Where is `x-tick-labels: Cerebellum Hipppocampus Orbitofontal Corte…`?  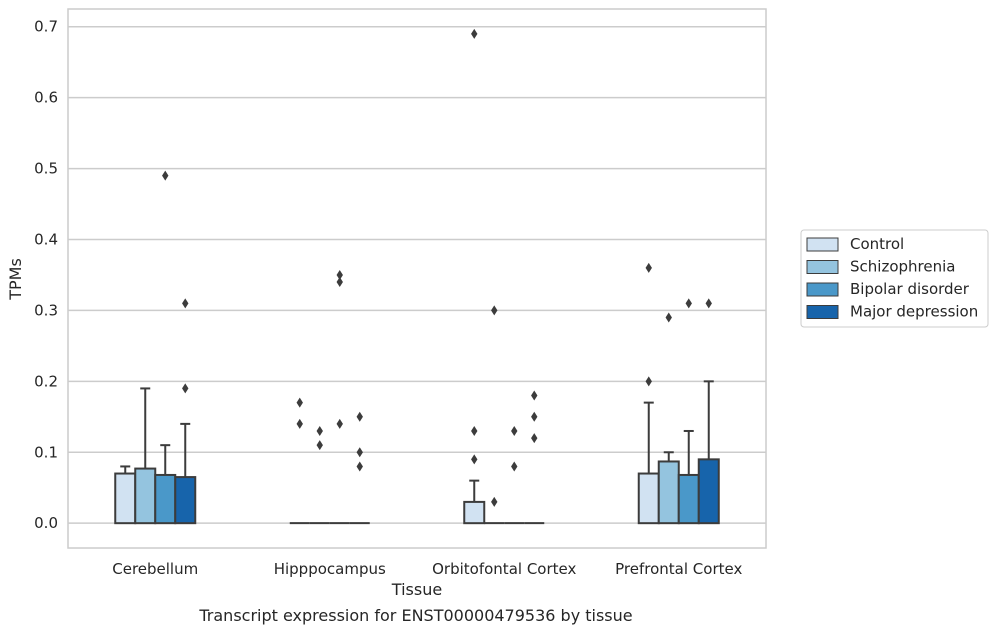
x-tick-labels: Cerebellum Hipppocampus Orbitofontal Corte… is located at coordinates (427, 569).